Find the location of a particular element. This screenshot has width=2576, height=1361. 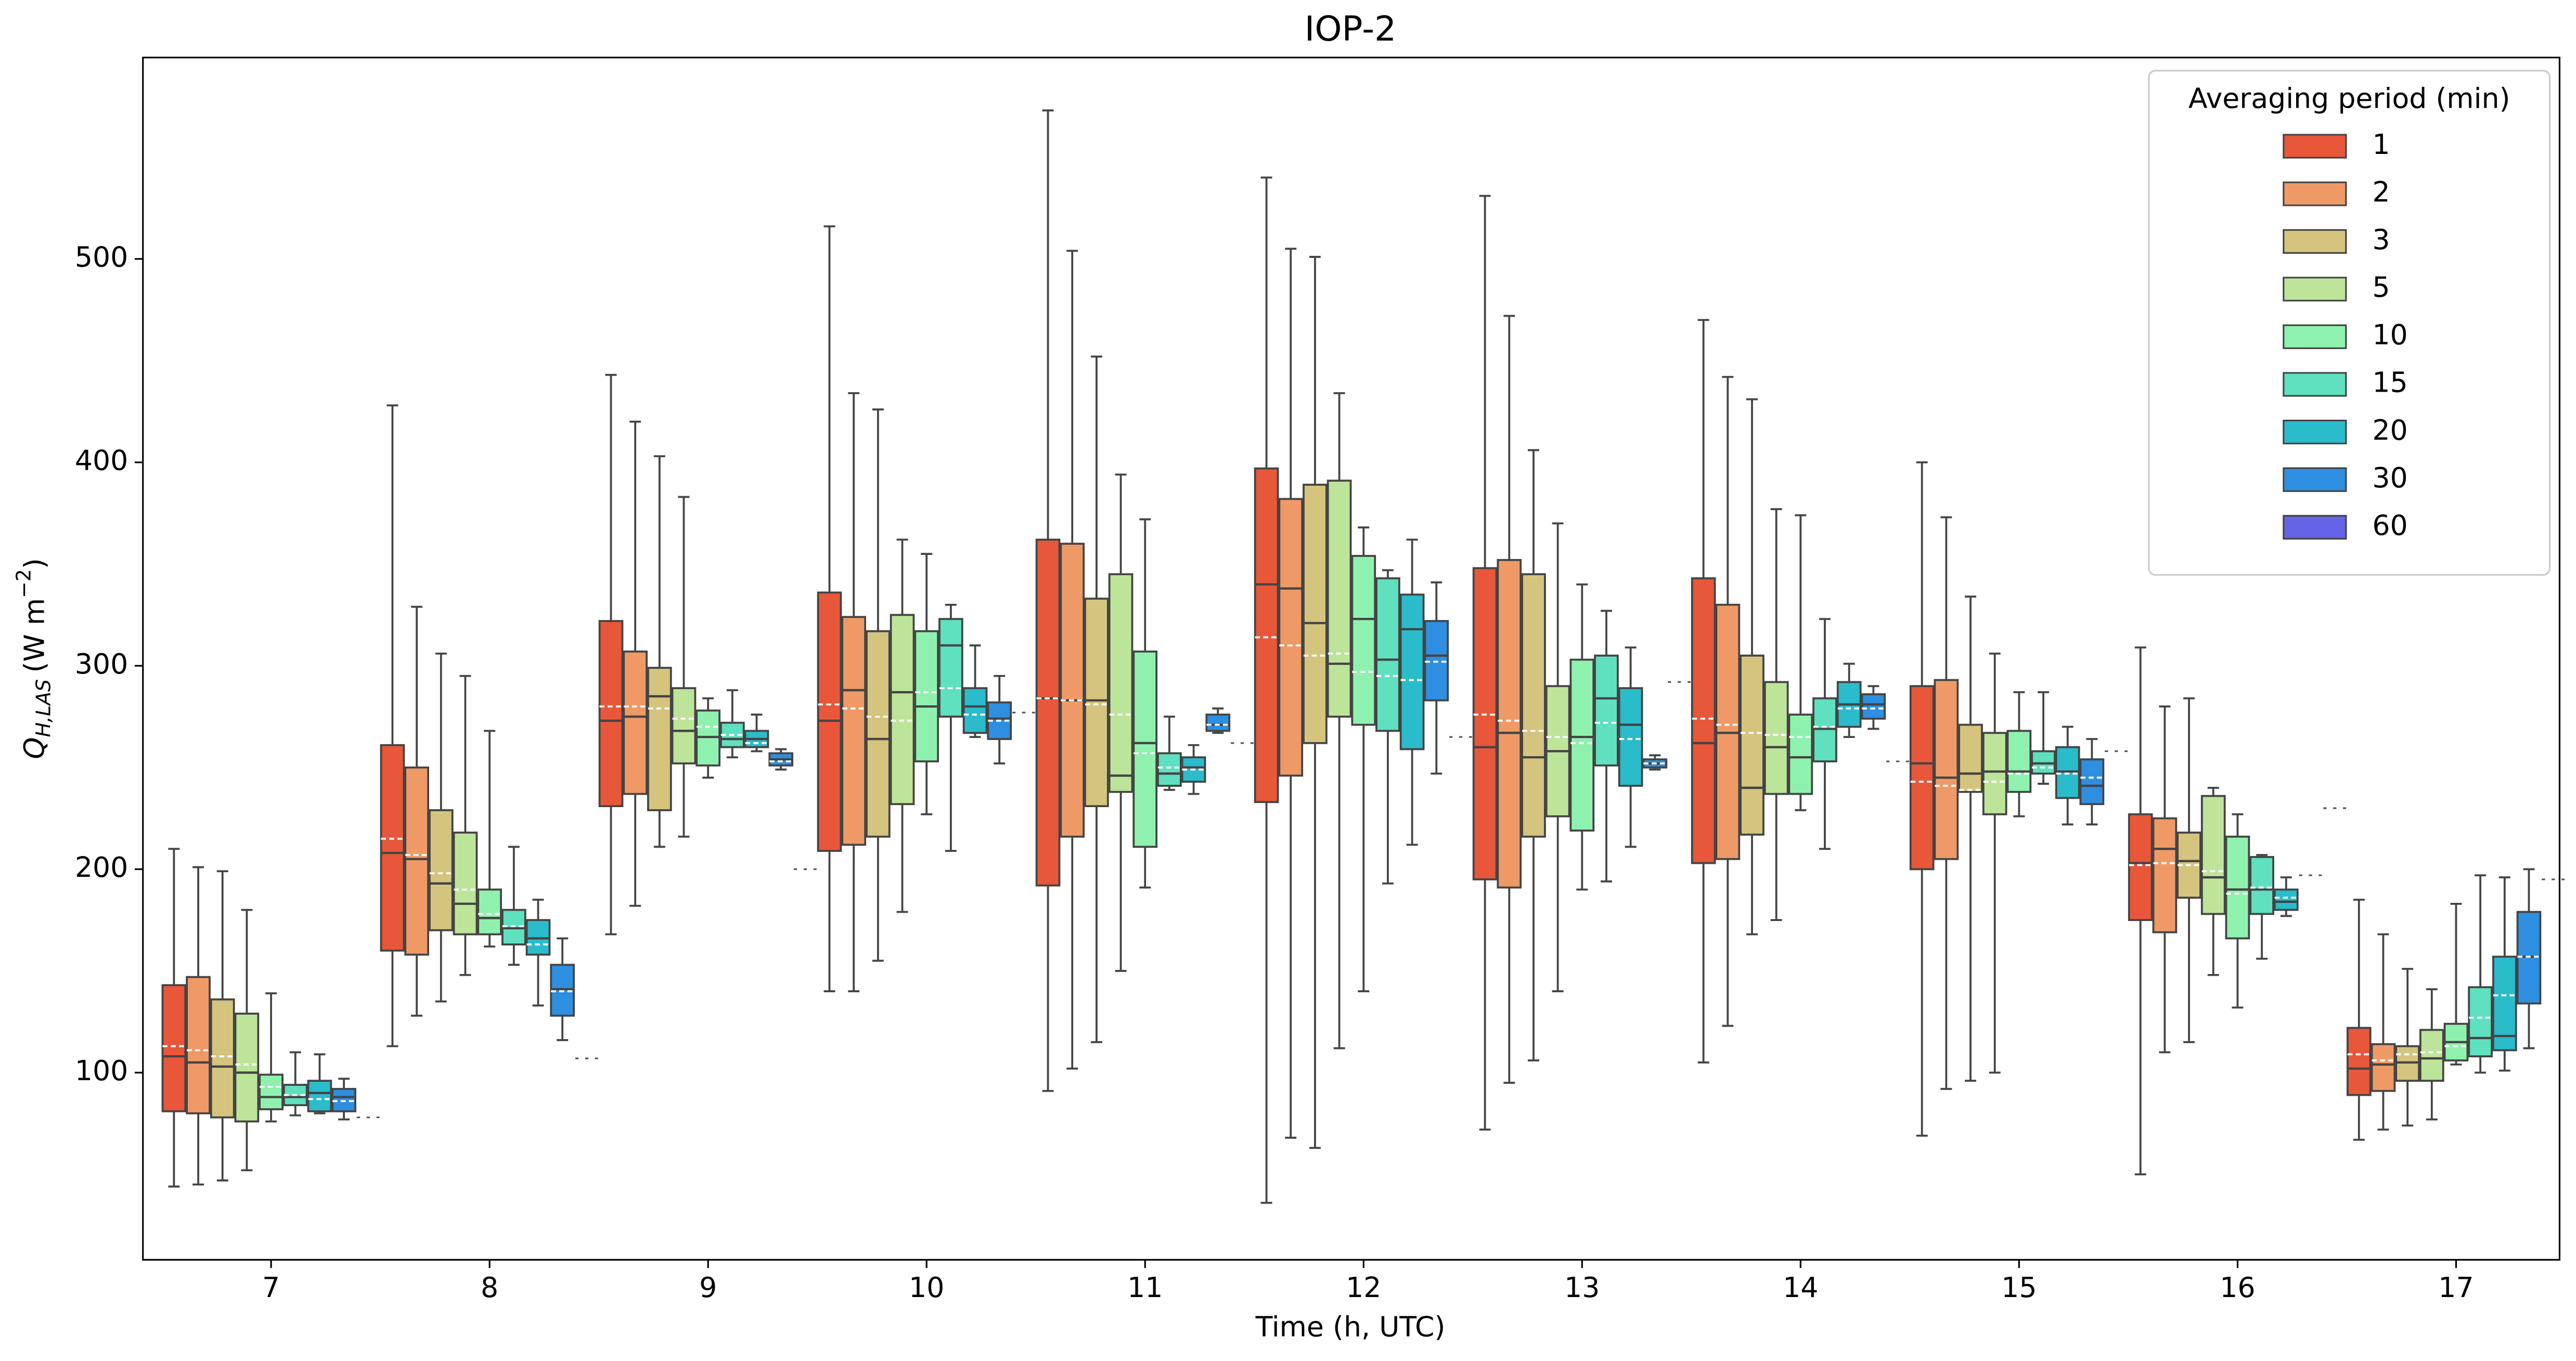

x-axis-label: Time (h, UTC) is located at coordinates (1350, 1327).